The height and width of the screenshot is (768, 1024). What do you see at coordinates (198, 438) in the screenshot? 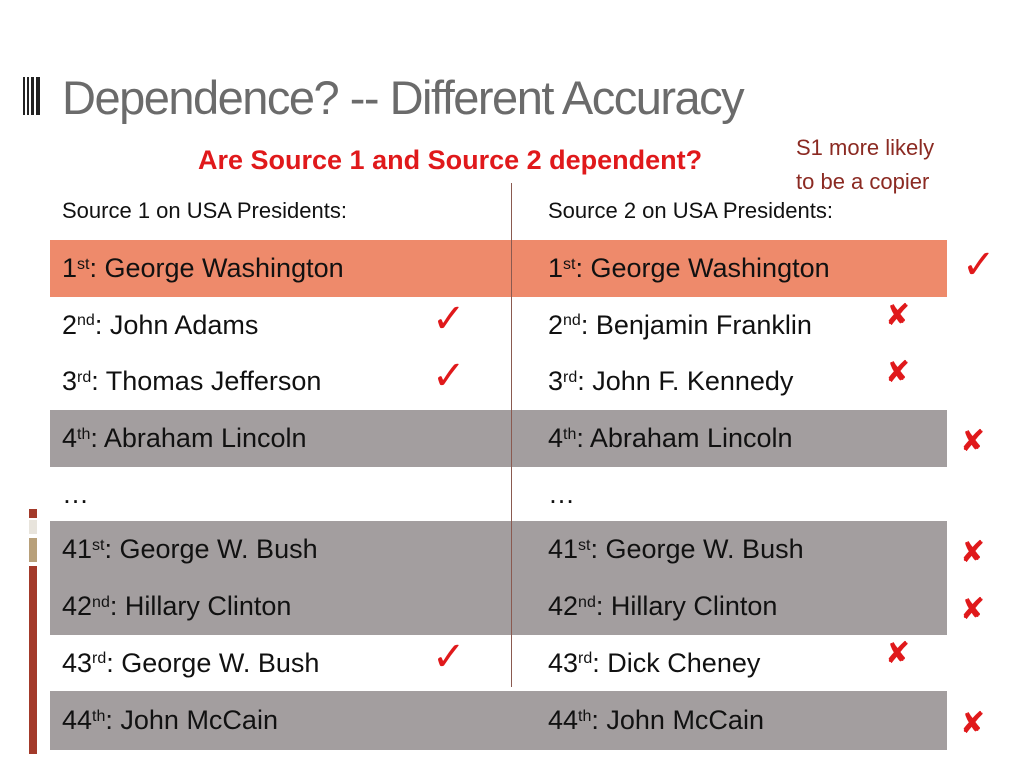
I see `source1-cell-name: : Abraham Lincoln` at bounding box center [198, 438].